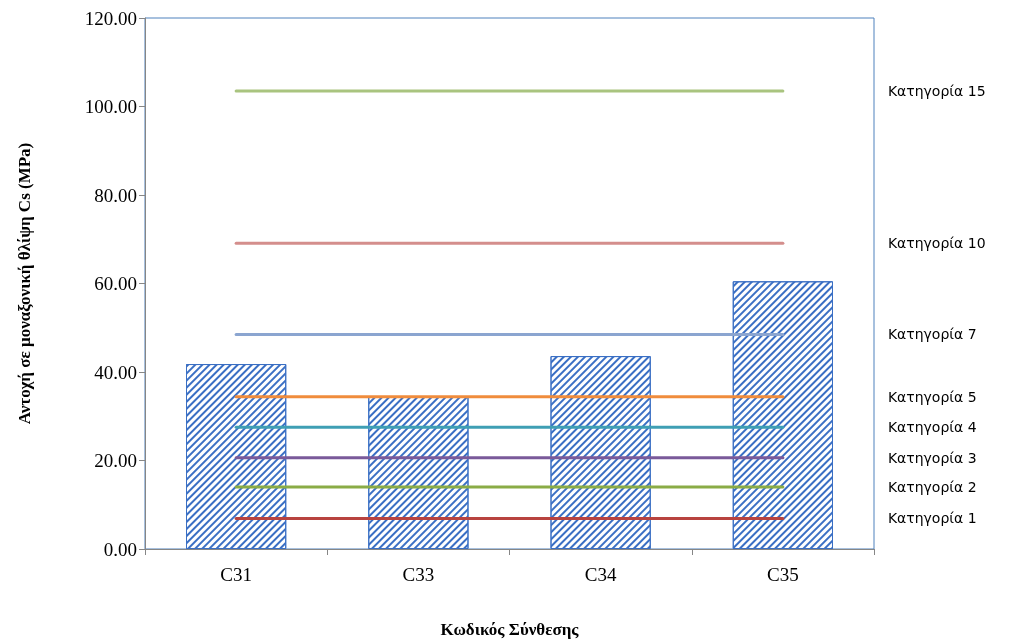  Describe the element at coordinates (600, 574) in the screenshot. I see `x-tick-label: C34` at that location.